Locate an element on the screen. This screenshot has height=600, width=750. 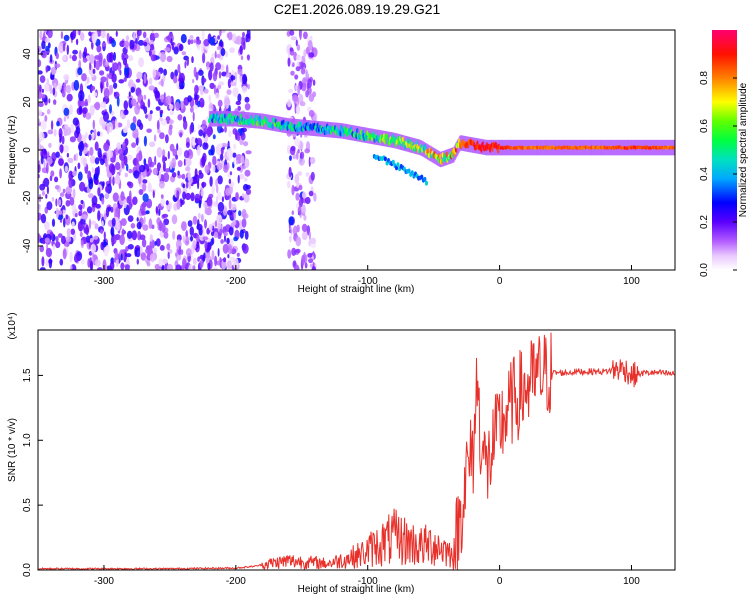
colorbar-gradient is located at coordinates (724, 150).